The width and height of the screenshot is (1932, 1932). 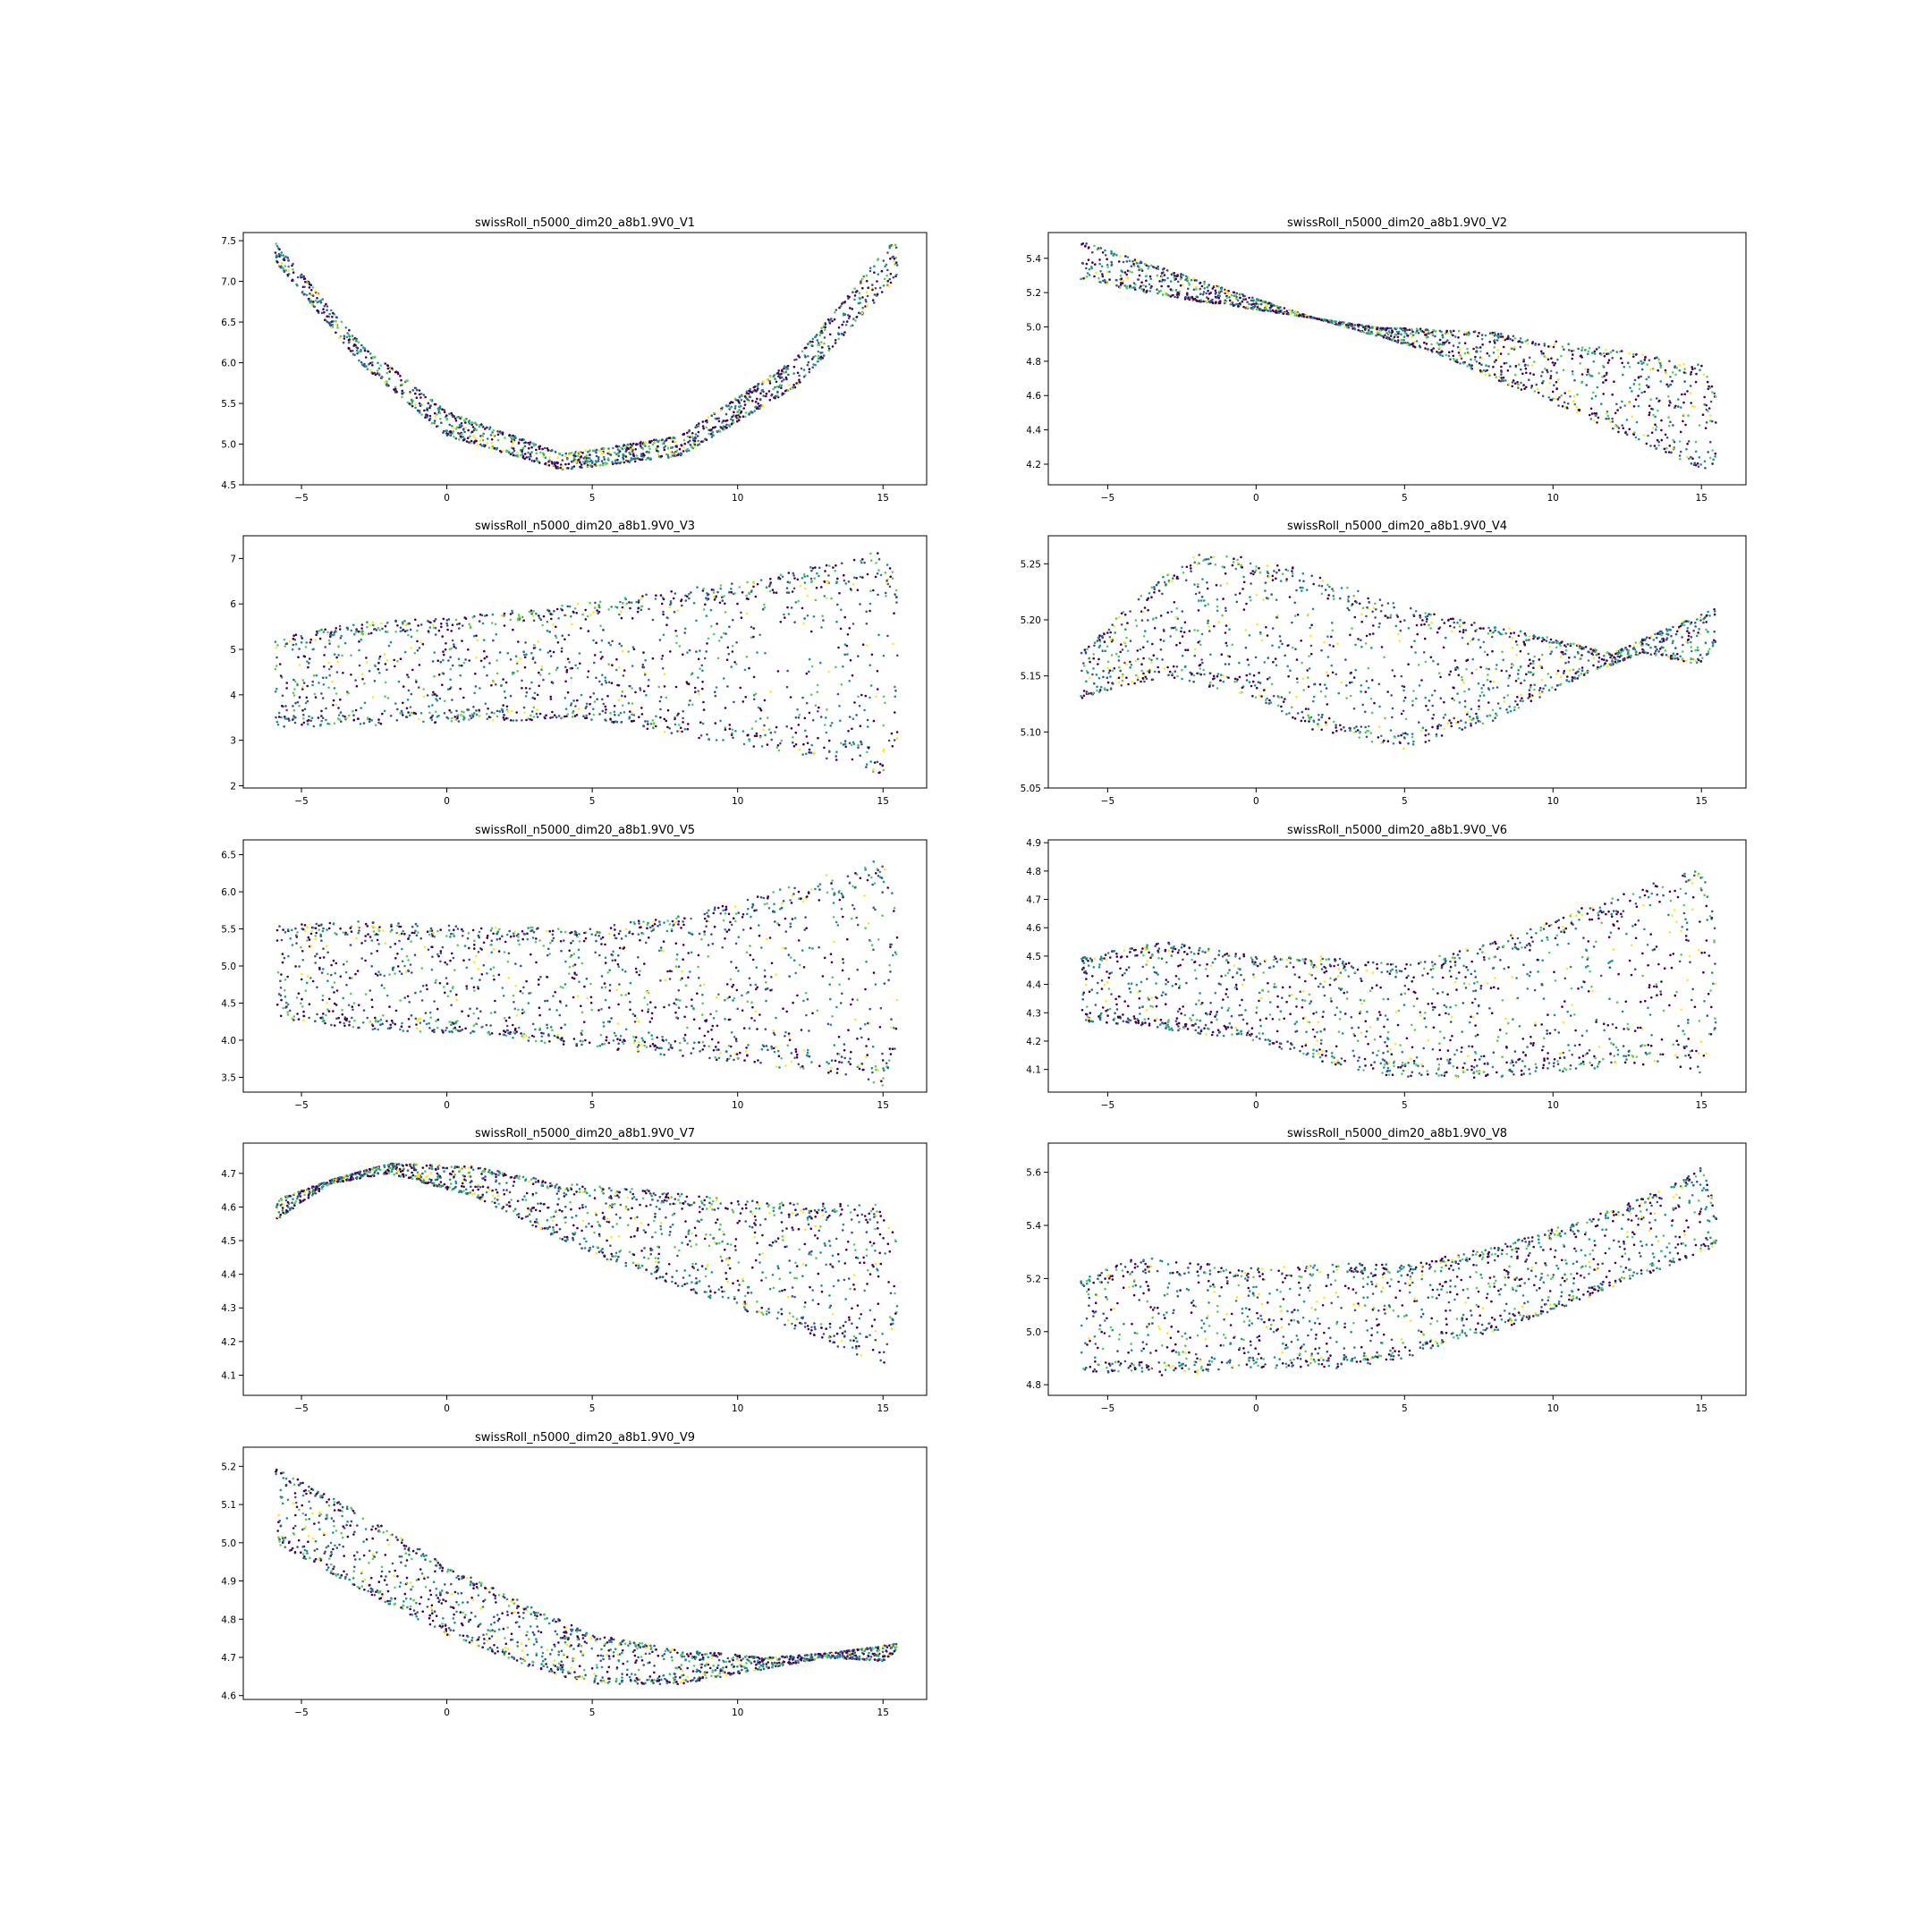 What do you see at coordinates (447, 498) in the screenshot?
I see `x-tick-label: 0` at bounding box center [447, 498].